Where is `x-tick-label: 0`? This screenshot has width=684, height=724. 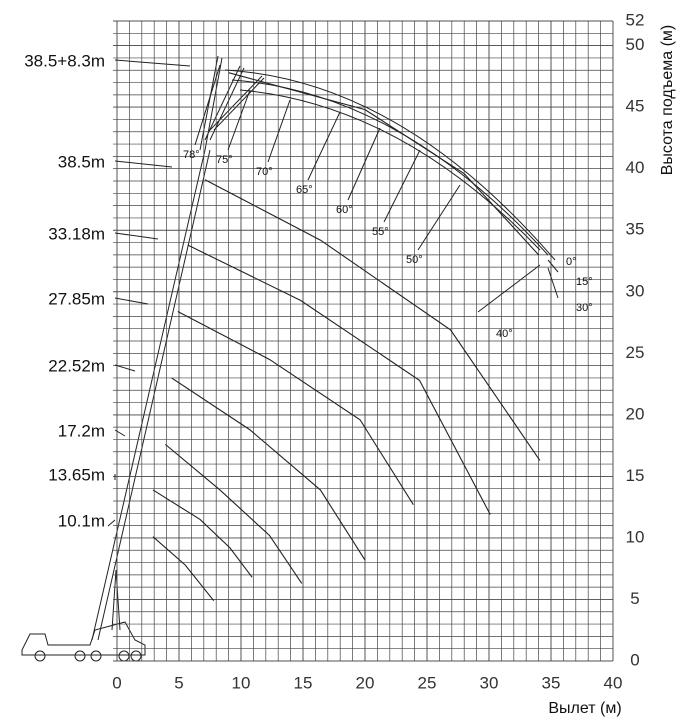 x-tick-label: 0 is located at coordinates (116, 682).